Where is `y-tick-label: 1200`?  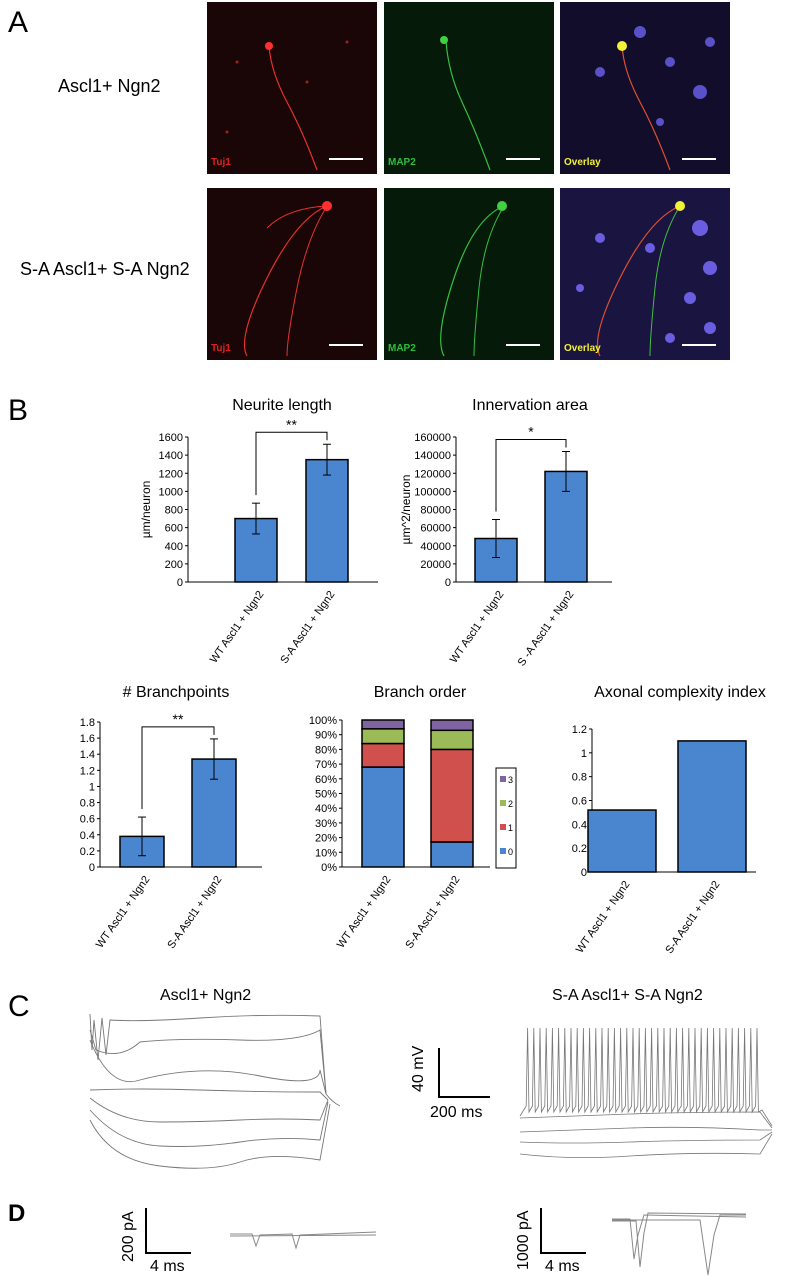 y-tick-label: 1200 is located at coordinates (171, 474).